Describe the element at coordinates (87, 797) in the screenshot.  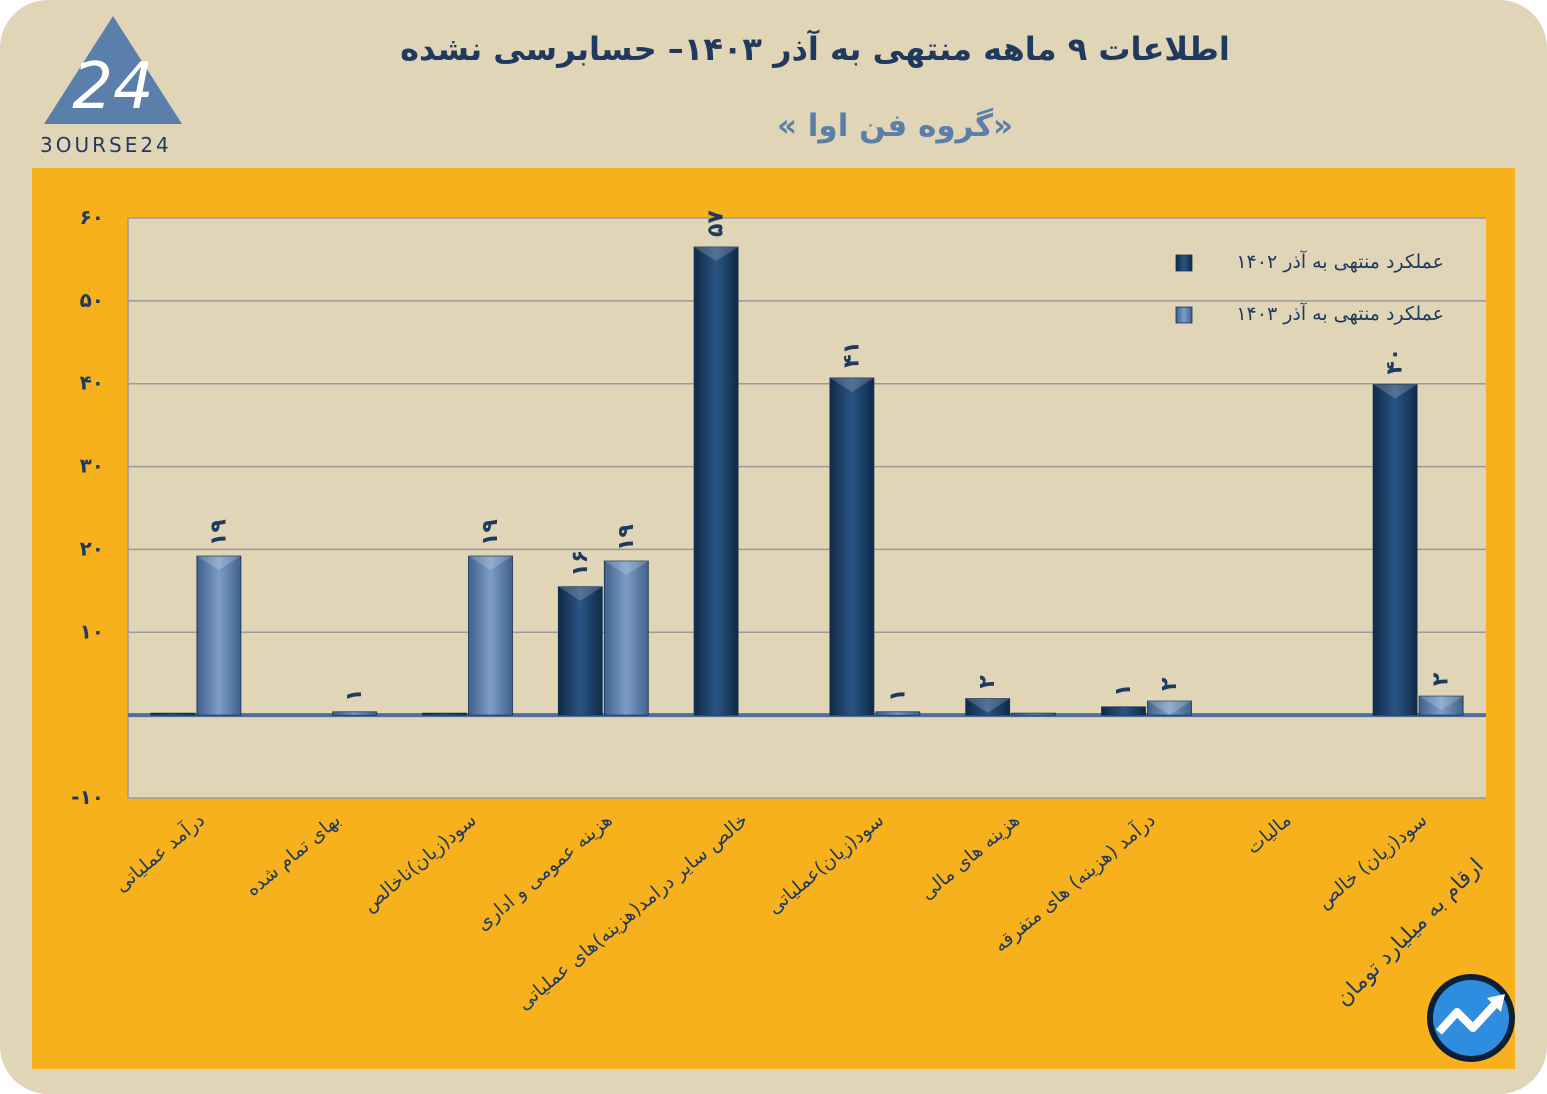
I see `y-tick-label: -۱۰` at that location.